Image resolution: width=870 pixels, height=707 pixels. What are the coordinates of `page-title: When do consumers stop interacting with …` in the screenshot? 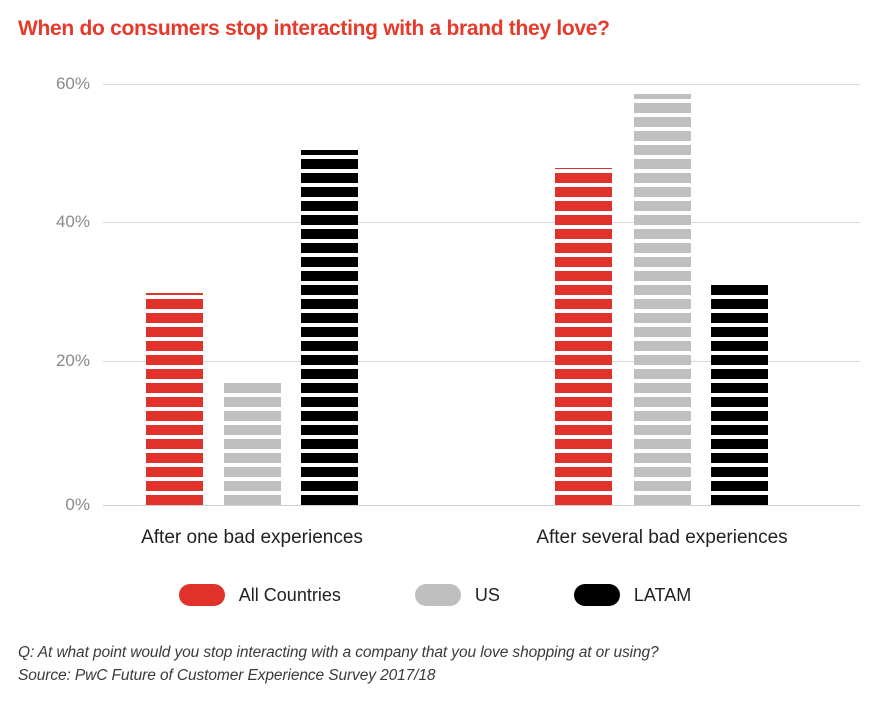 It's located at (314, 28).